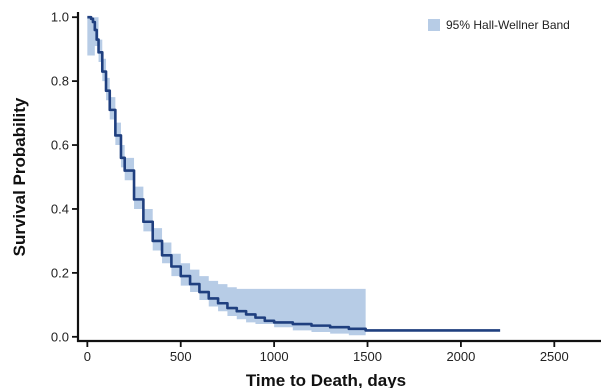 The width and height of the screenshot is (603, 388). Describe the element at coordinates (367, 356) in the screenshot. I see `x-tick-label-1500: 1500` at that location.